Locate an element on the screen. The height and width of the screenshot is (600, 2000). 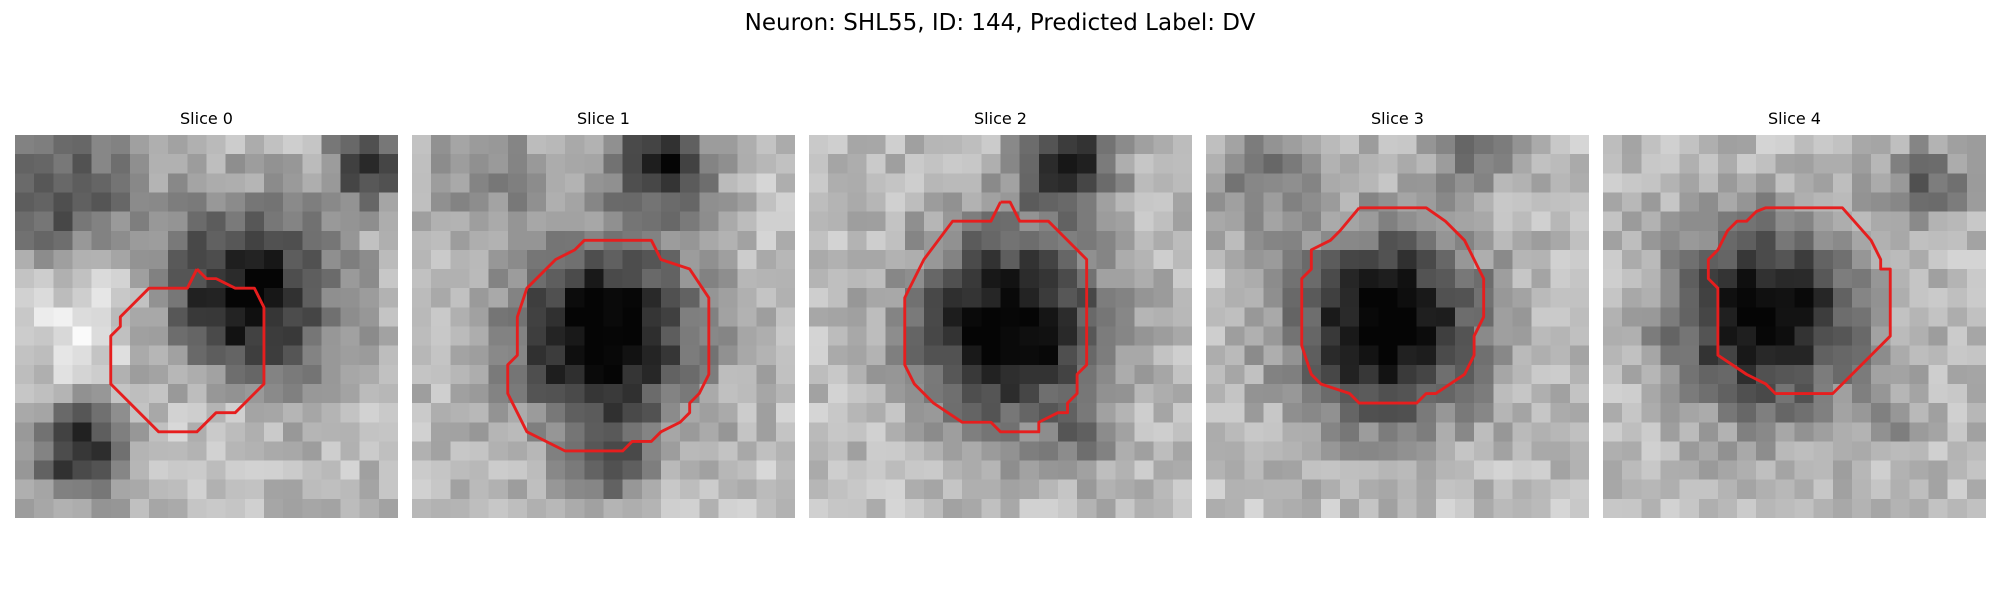
slice-panel-3: Slice 3 is located at coordinates (1397, 314).